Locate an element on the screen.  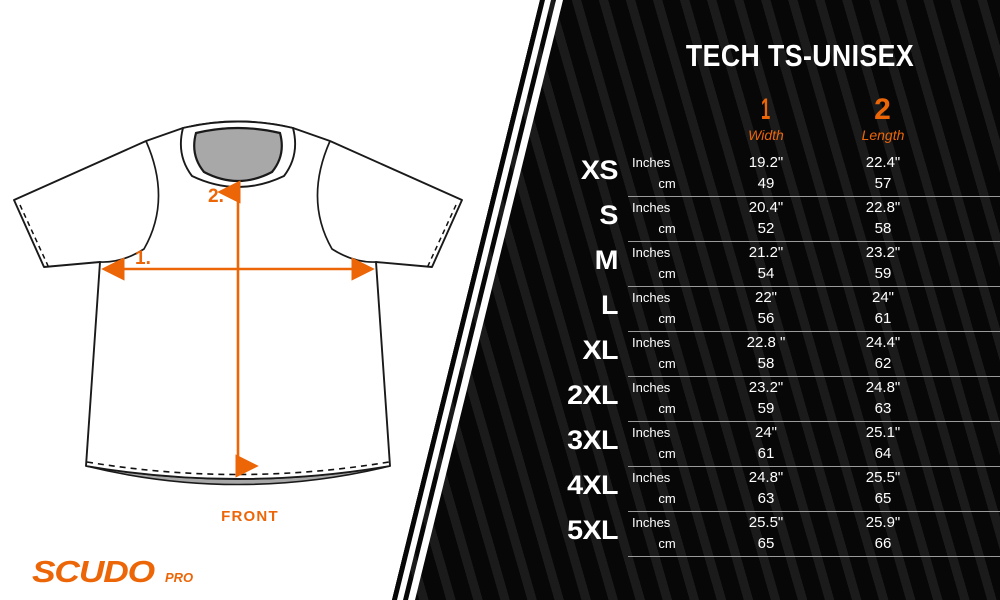
length-inches-value: 25.9" is located at coordinates (883, 522).